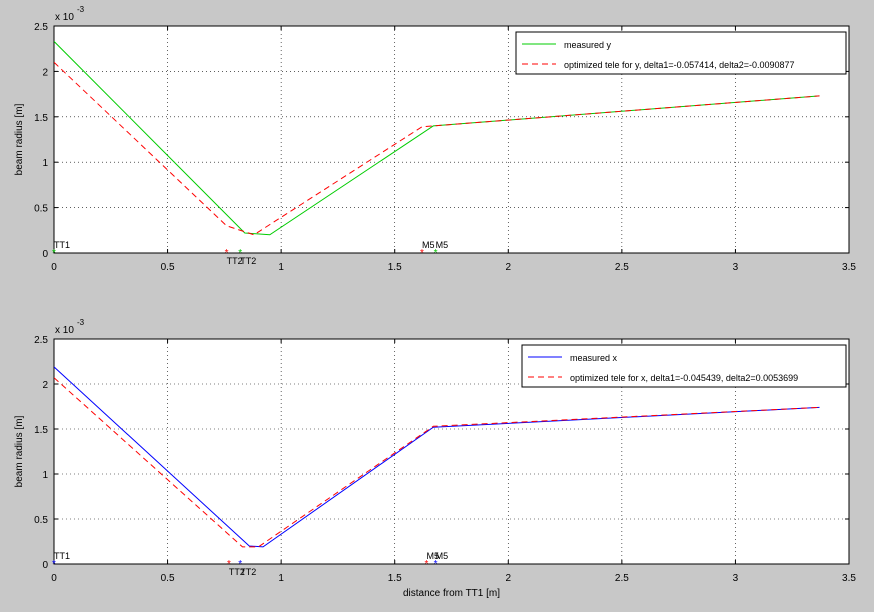  What do you see at coordinates (451, 593) in the screenshot?
I see `x-axis-label: distance from TT1 [m]` at bounding box center [451, 593].